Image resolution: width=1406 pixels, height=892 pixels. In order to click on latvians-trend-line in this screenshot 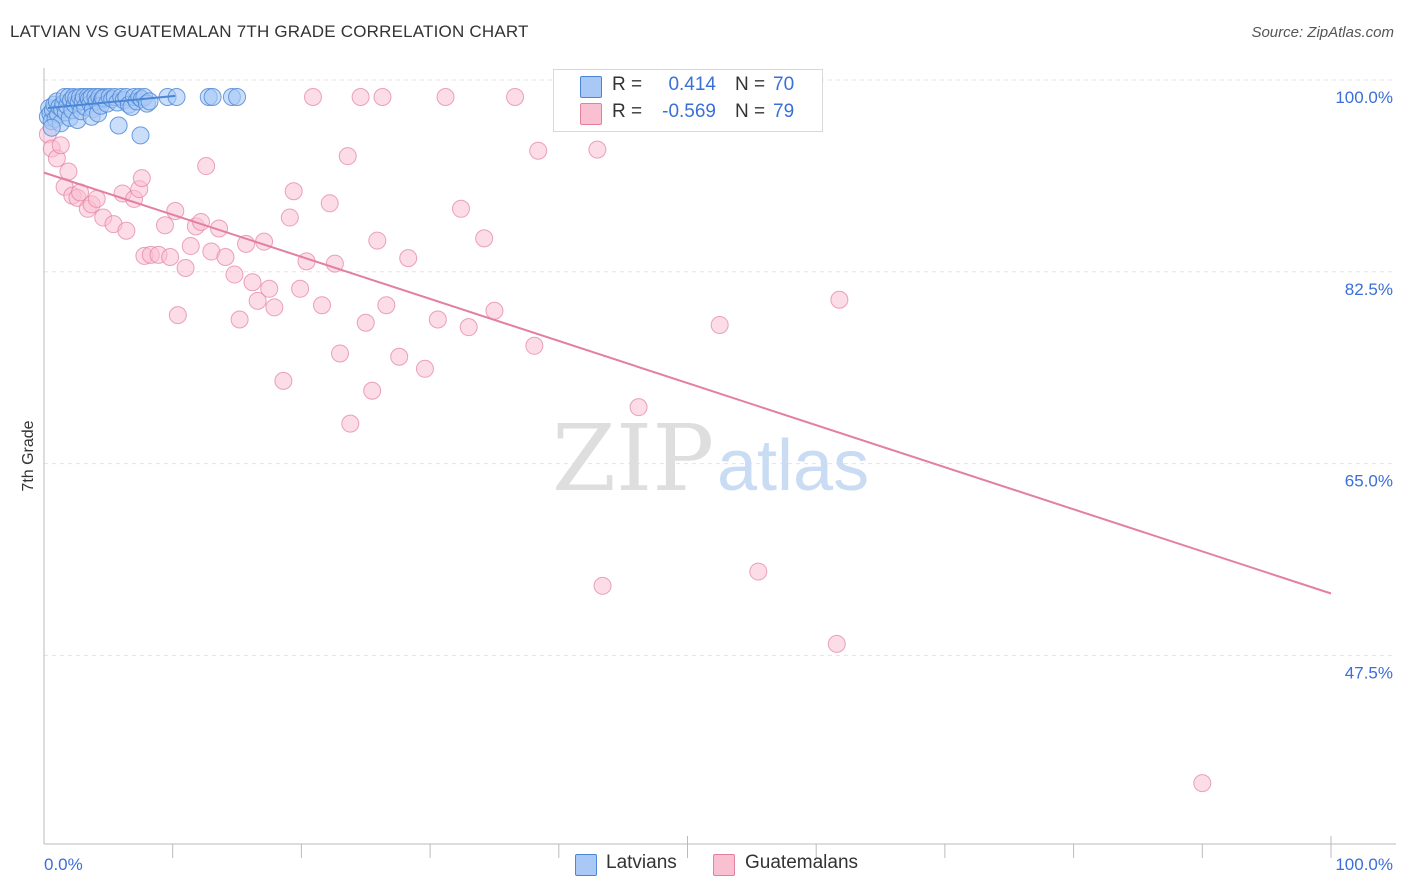, I will do `click(111, 101)`.